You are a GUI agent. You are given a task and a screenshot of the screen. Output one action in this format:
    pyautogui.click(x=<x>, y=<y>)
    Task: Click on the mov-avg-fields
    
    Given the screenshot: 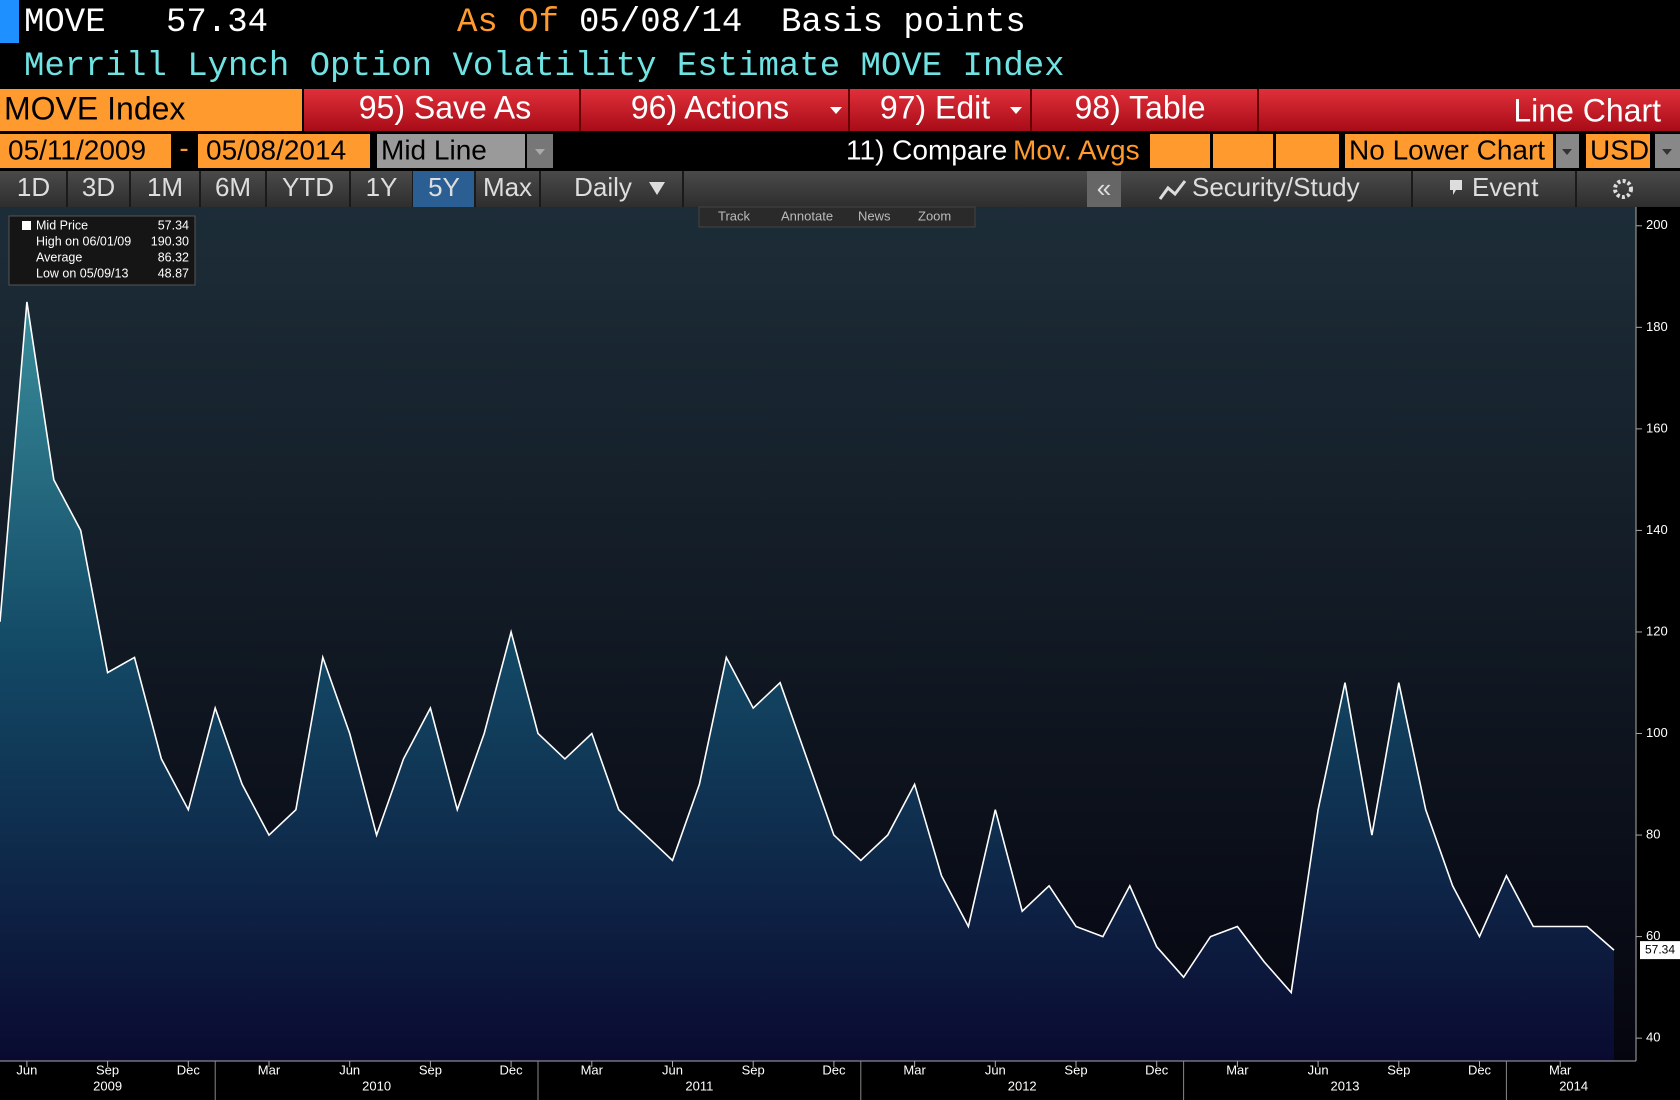 What is the action you would take?
    pyautogui.click(x=1244, y=151)
    